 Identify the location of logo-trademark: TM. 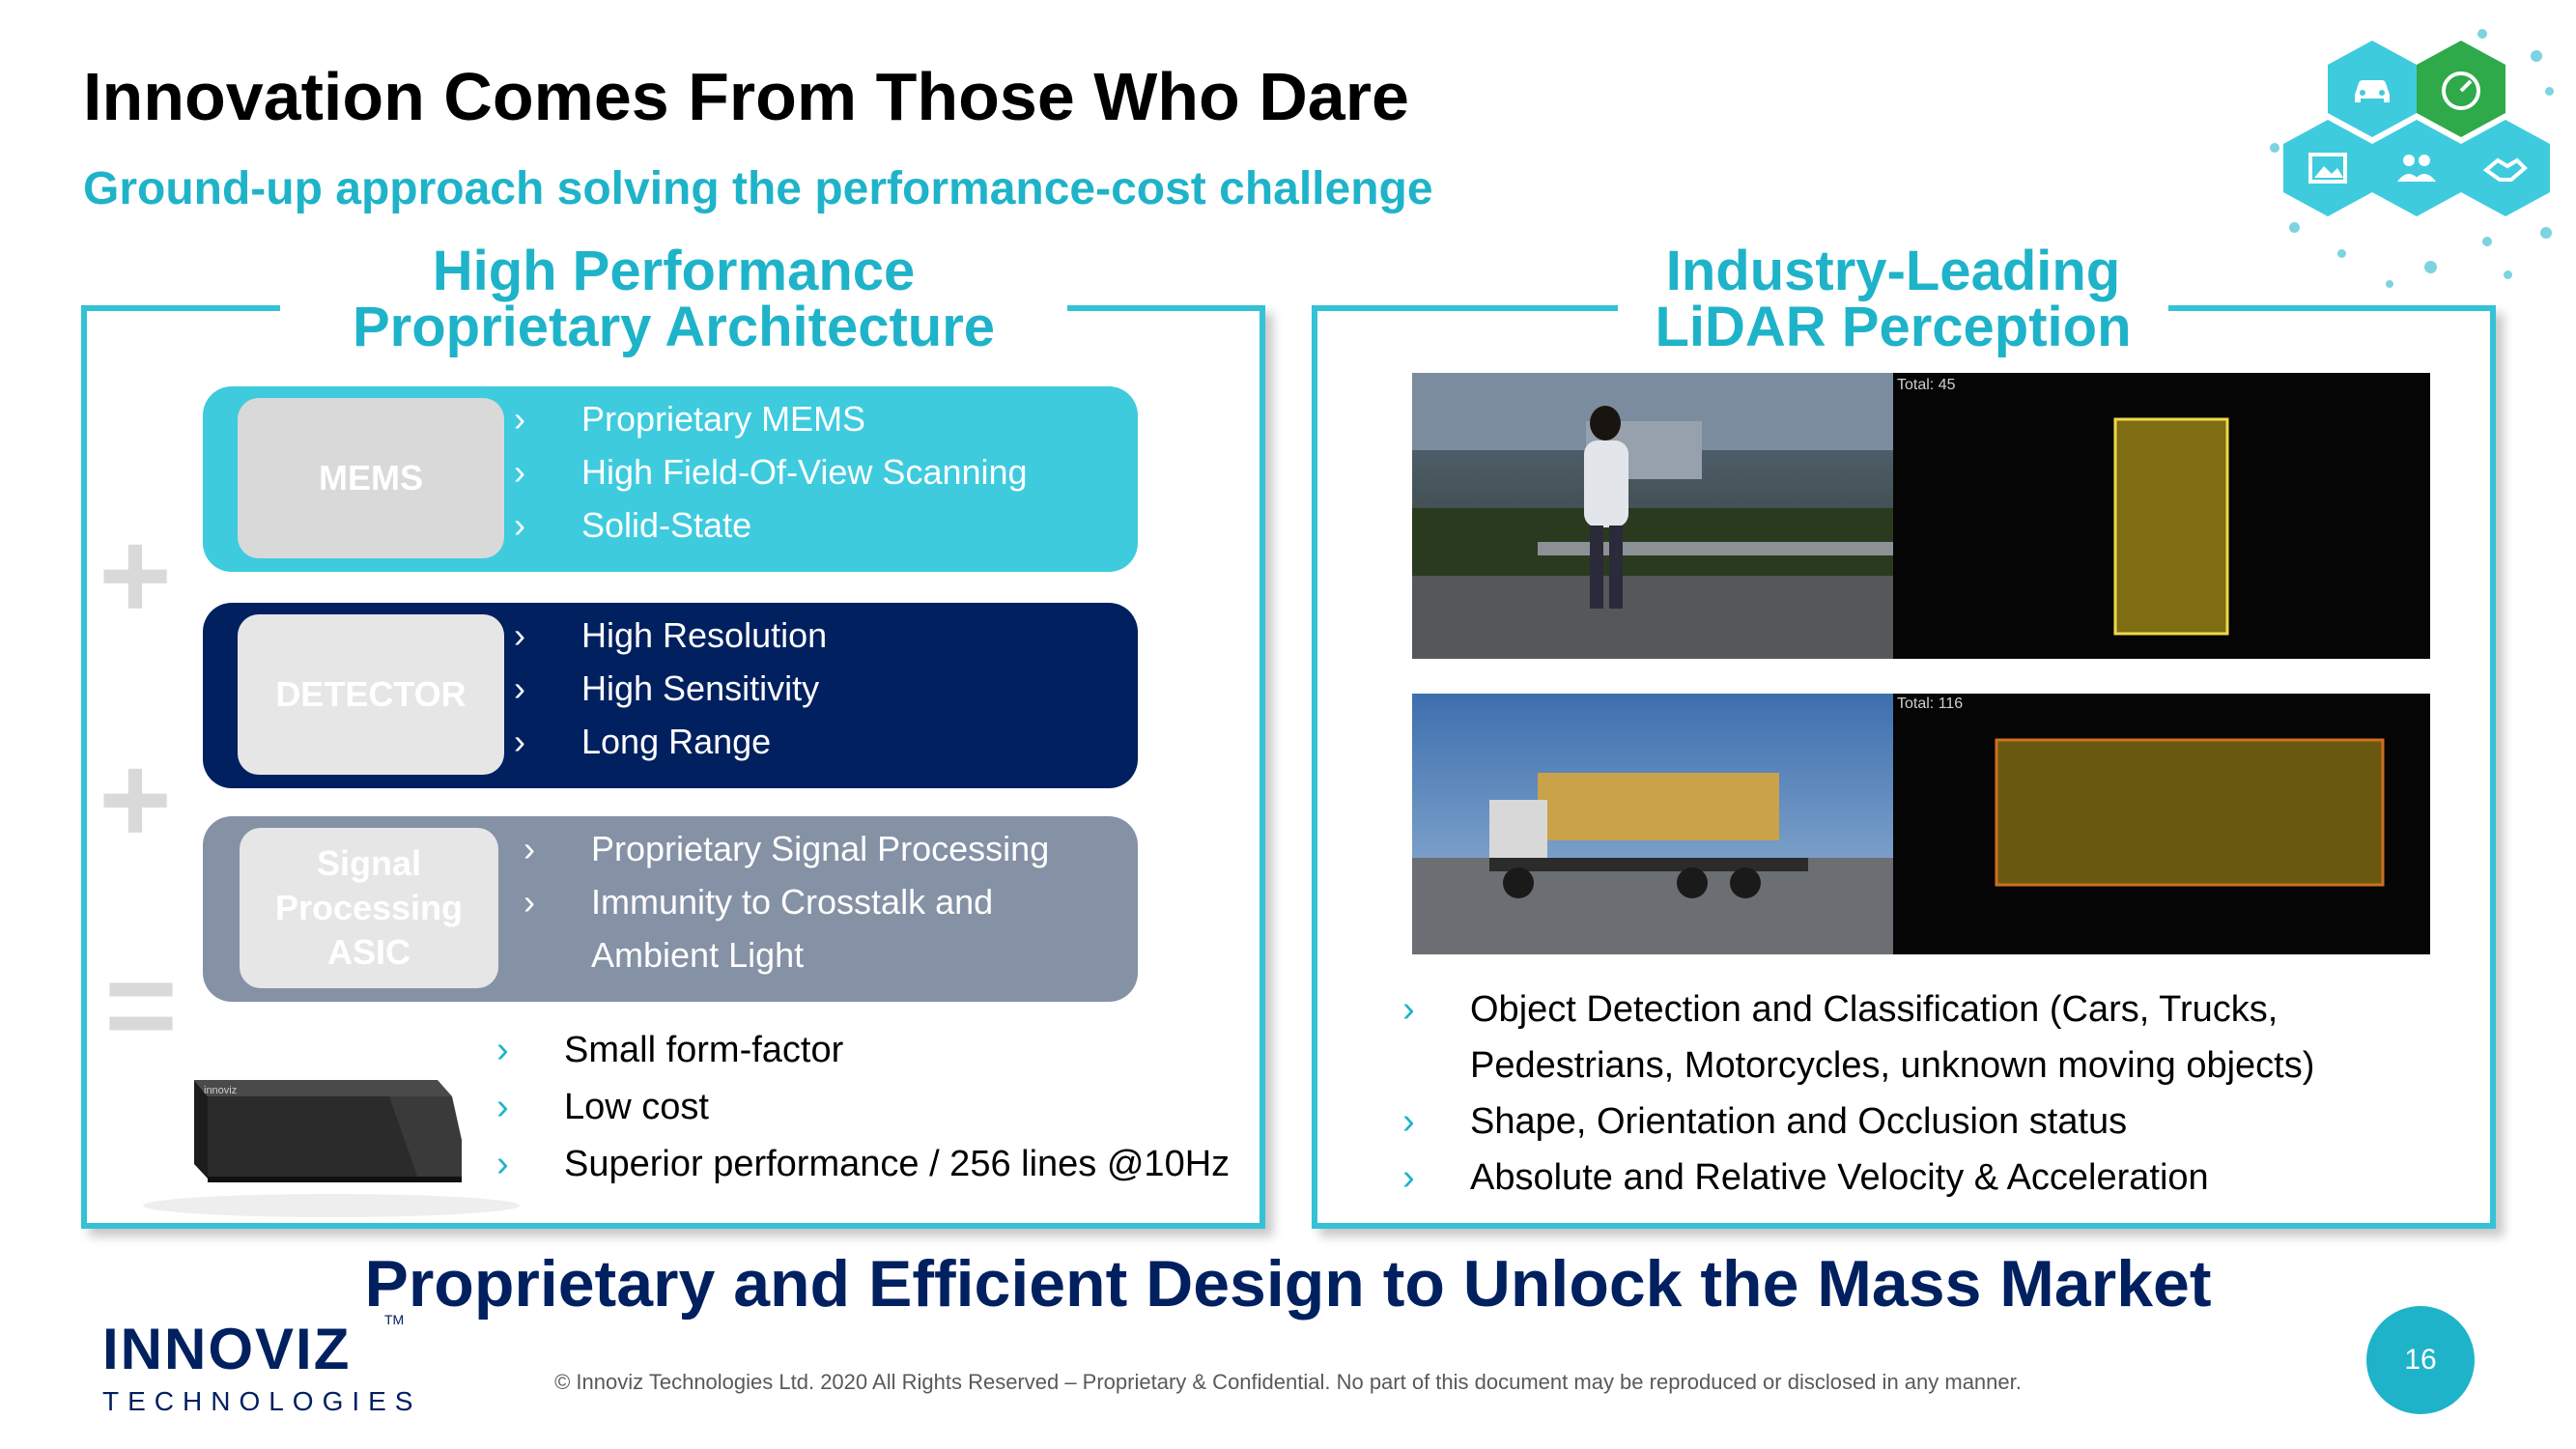
(394, 1319).